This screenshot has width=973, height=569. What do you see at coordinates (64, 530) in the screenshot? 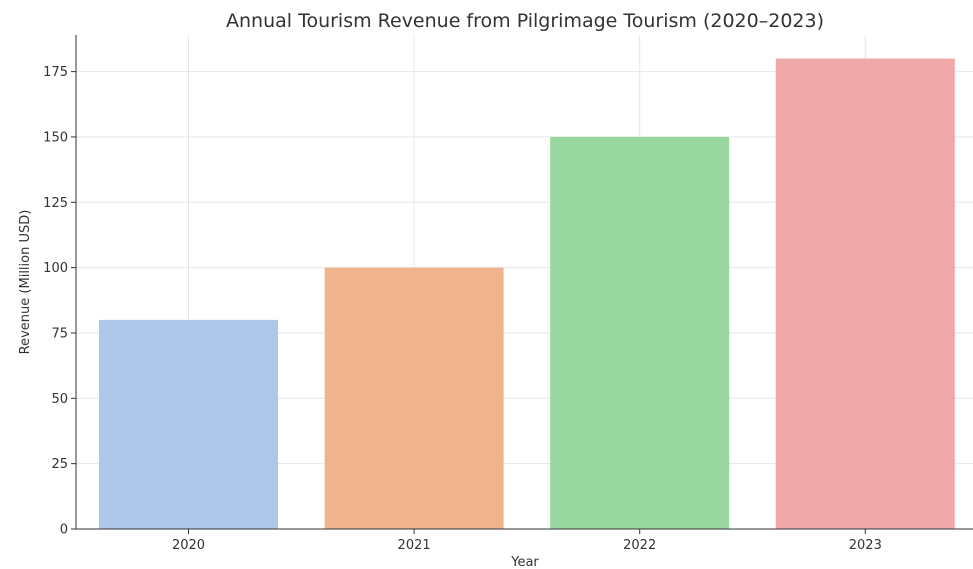
I see `y-tick-label: 0` at bounding box center [64, 530].